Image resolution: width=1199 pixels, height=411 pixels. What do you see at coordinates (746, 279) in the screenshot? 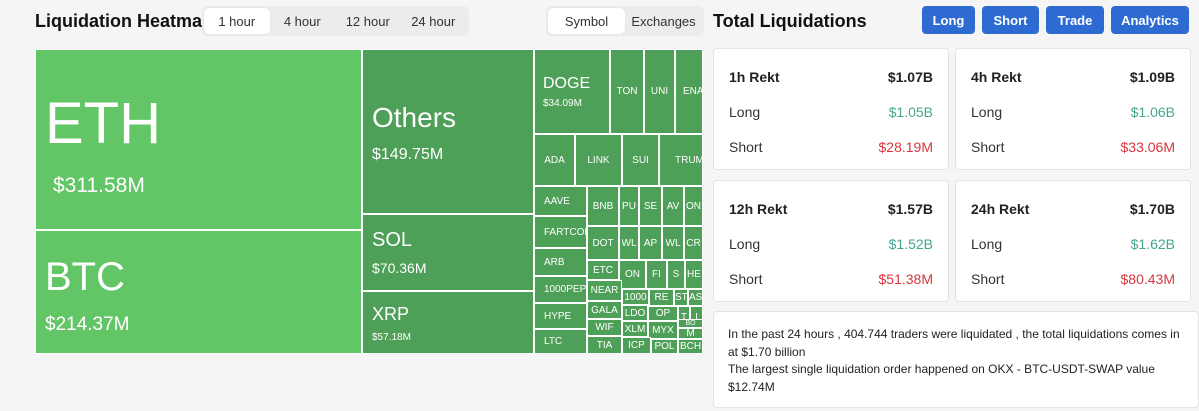
I see `rekt-card-12h-short-label: Short` at bounding box center [746, 279].